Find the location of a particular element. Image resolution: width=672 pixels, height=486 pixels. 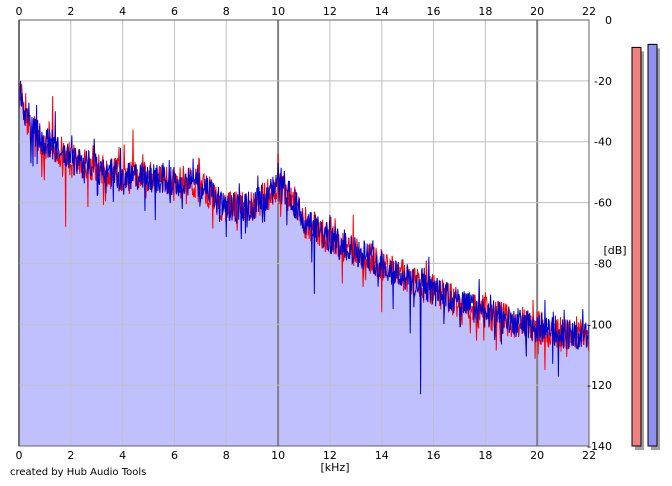

x-tick-label-bottom: 2 is located at coordinates (70, 455).